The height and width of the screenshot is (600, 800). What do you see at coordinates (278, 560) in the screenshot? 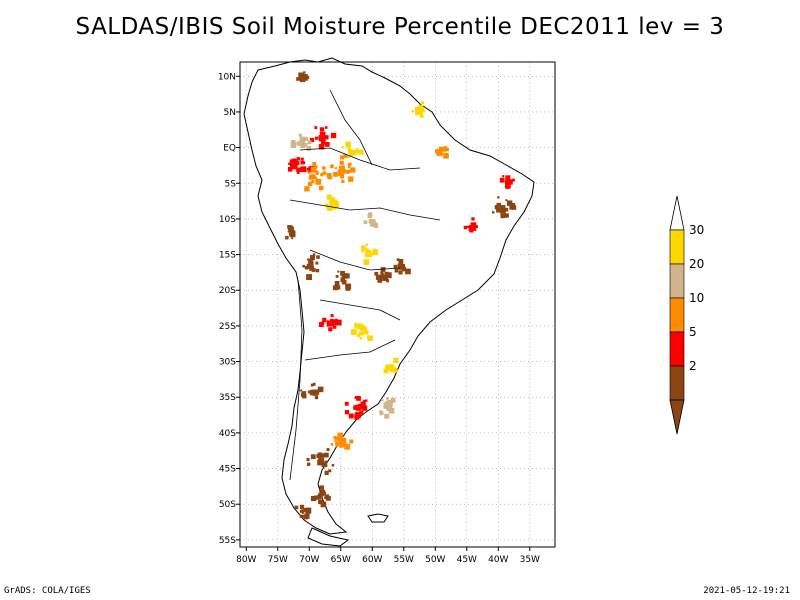
I see `x-tick-label: 75W` at bounding box center [278, 560].